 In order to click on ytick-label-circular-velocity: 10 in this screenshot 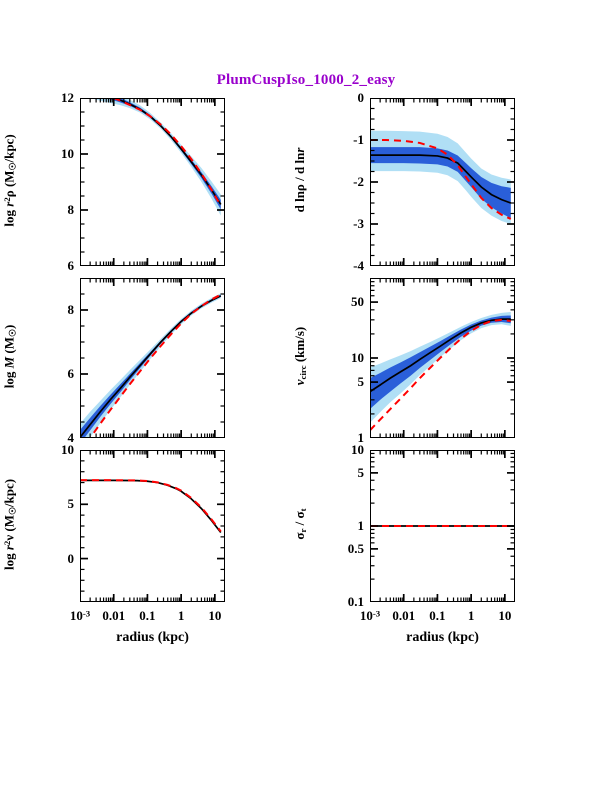, I will do `click(357, 357)`.